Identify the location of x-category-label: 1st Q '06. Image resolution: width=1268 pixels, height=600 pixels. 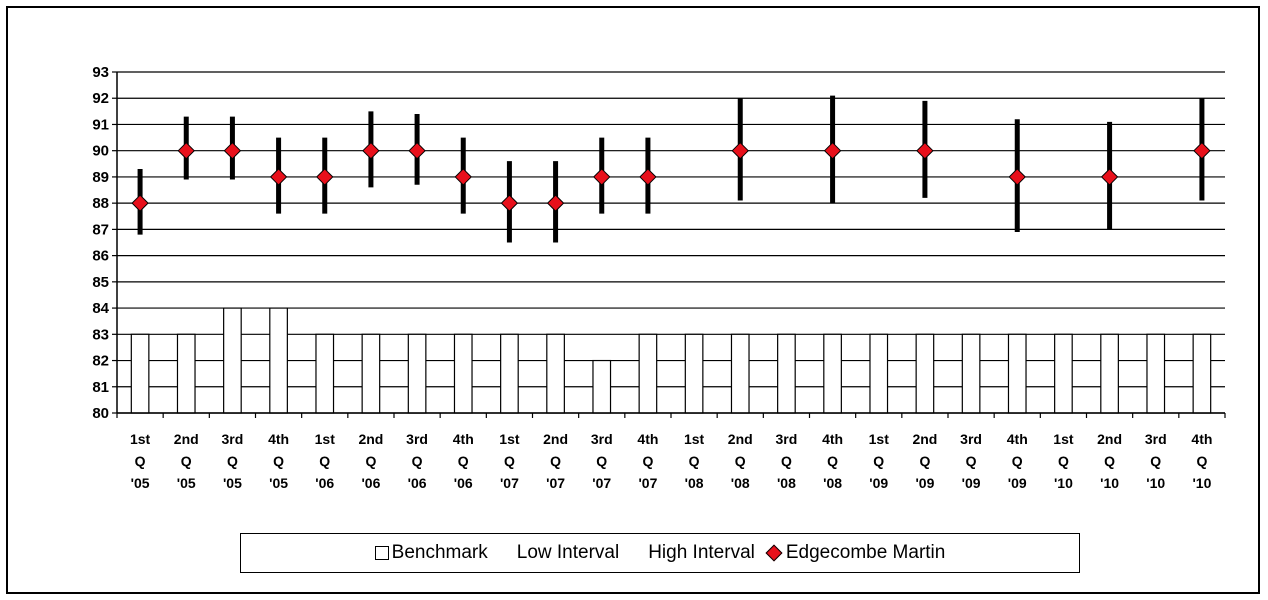
(325, 461).